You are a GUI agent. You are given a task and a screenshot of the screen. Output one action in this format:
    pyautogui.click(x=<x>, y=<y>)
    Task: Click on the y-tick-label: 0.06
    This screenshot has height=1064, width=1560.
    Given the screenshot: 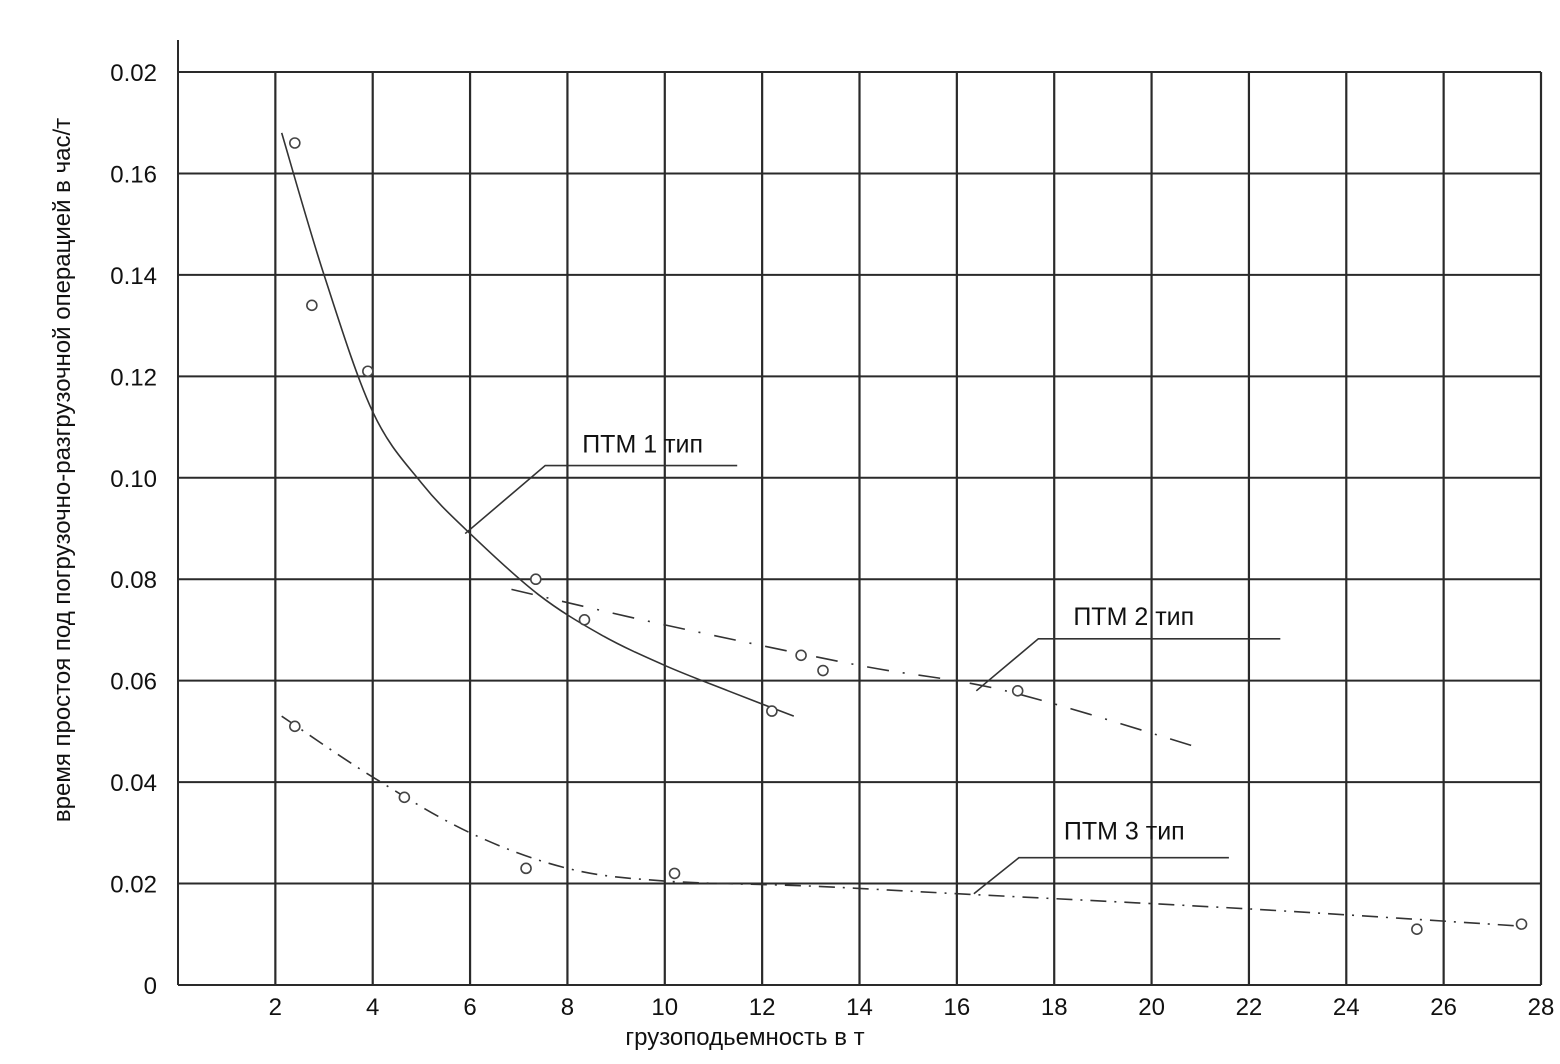 What is the action you would take?
    pyautogui.click(x=133, y=682)
    